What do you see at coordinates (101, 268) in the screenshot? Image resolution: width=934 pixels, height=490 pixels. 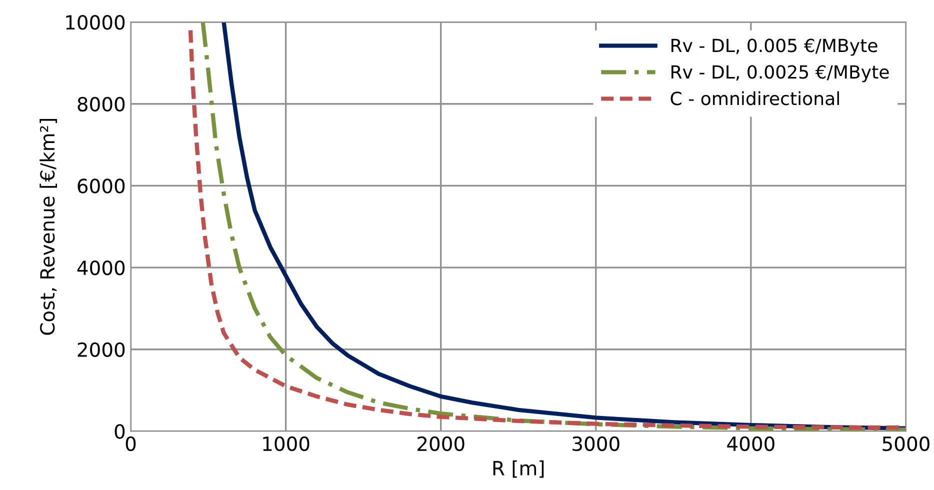 I see `y-tick-label: 4000` at bounding box center [101, 268].